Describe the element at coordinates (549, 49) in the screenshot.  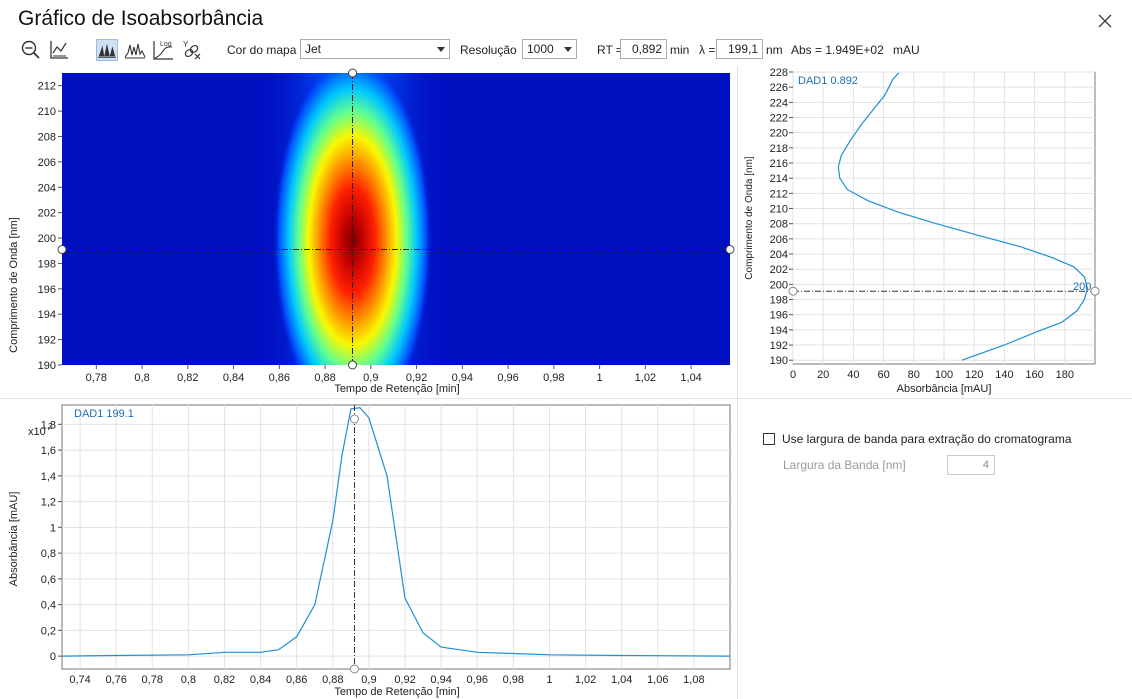
I see `resolution-select: 1000` at that location.